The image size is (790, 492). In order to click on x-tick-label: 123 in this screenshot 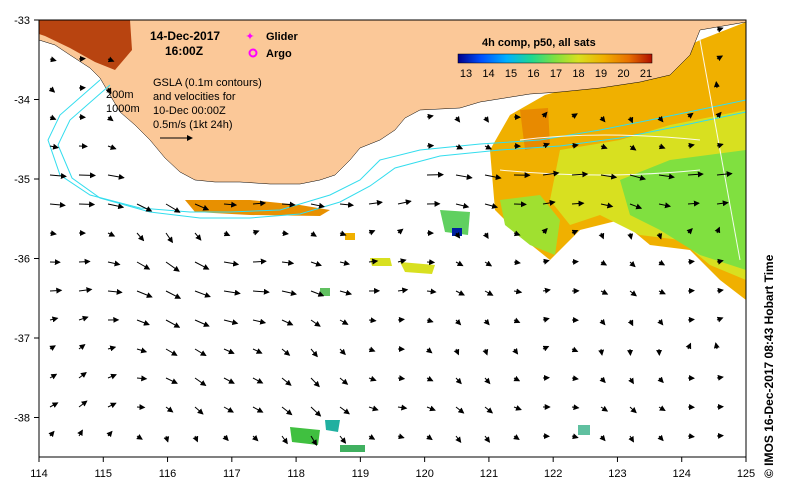, I will do `click(617, 474)`.